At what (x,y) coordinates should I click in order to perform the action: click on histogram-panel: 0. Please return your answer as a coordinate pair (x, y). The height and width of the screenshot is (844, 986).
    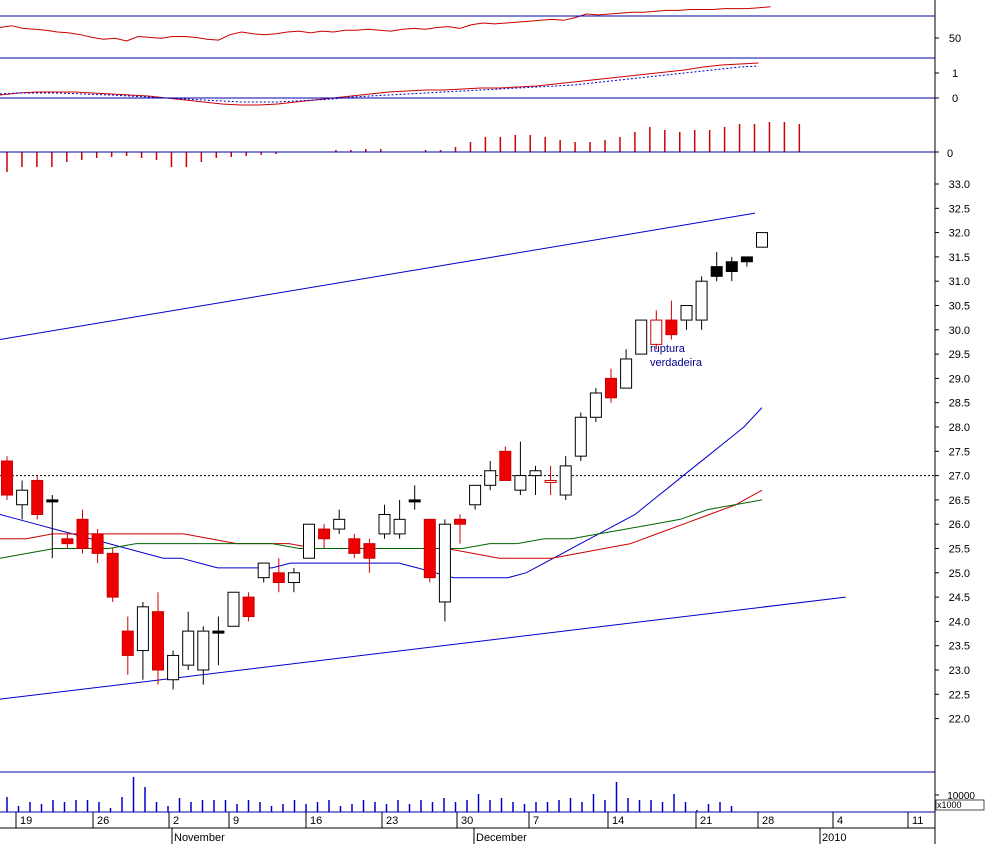
    Looking at the image, I should click on (479, 147).